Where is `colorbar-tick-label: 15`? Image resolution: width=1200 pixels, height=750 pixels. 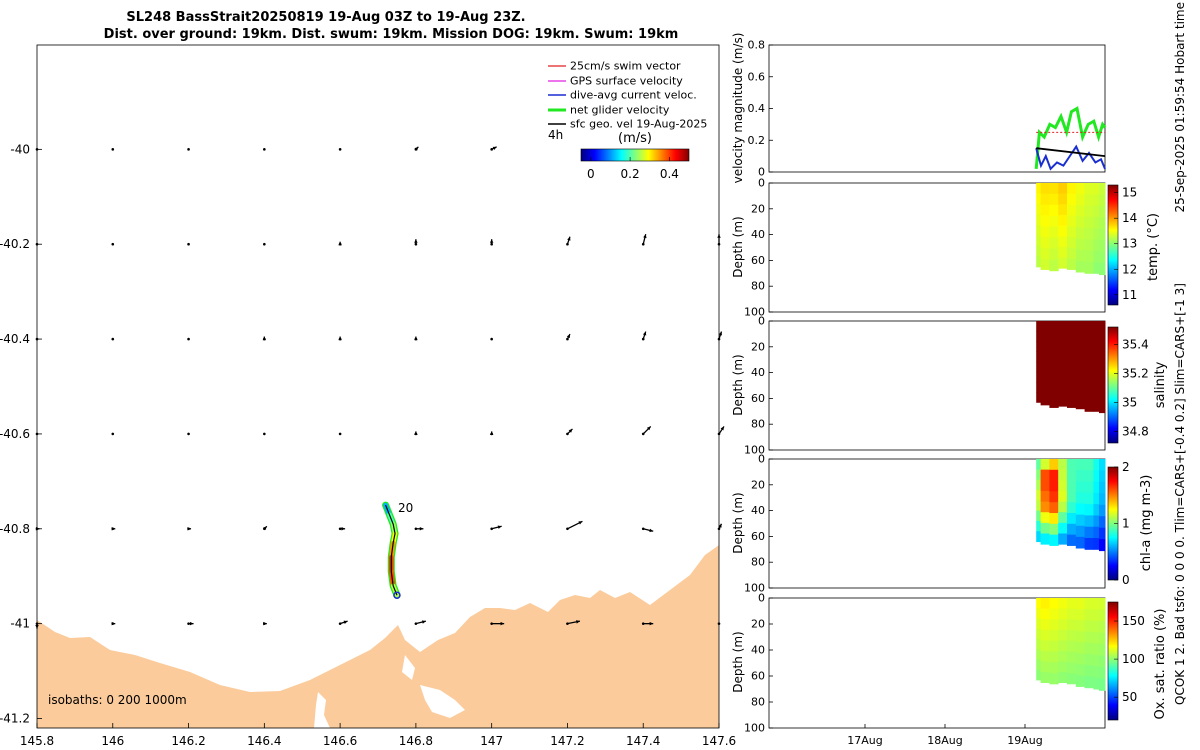
colorbar-tick-label: 15 is located at coordinates (1129, 193).